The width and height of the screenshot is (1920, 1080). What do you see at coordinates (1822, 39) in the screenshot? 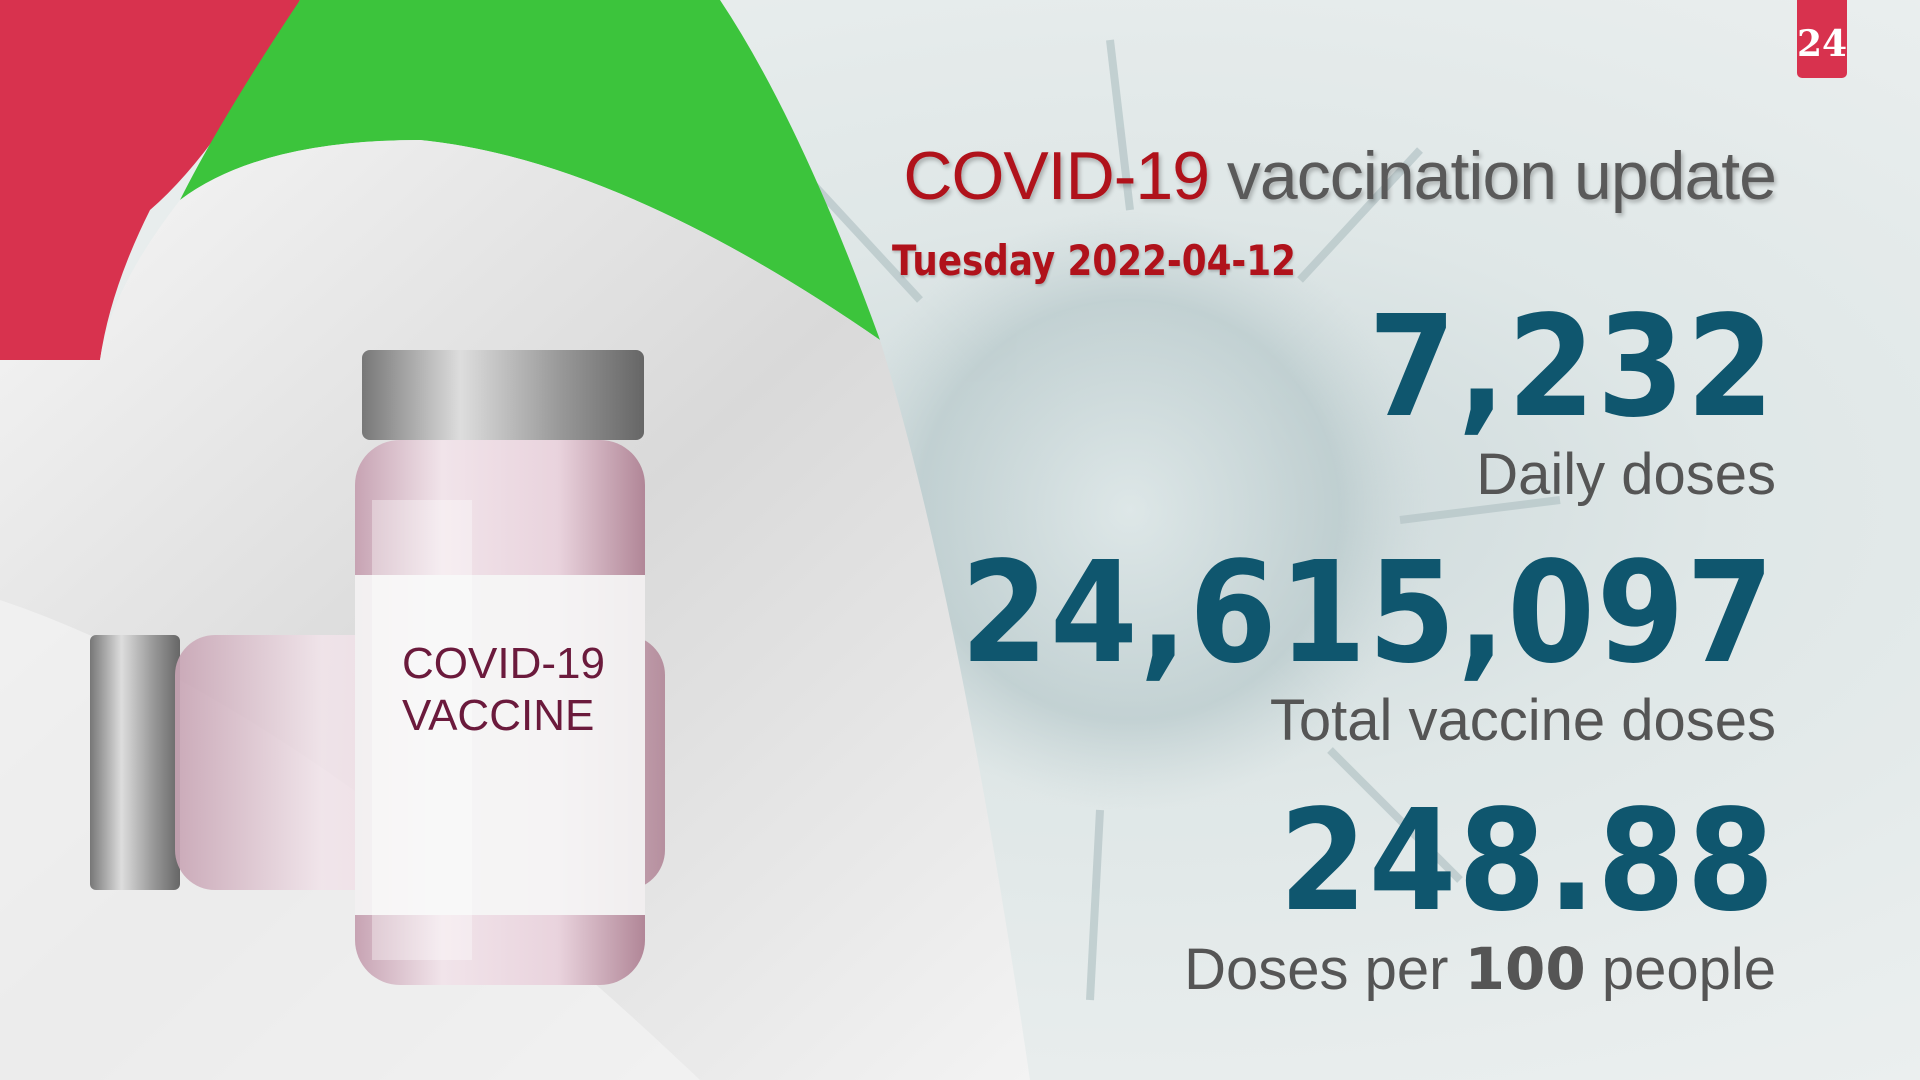
I see `brand-logo: 24` at bounding box center [1822, 39].